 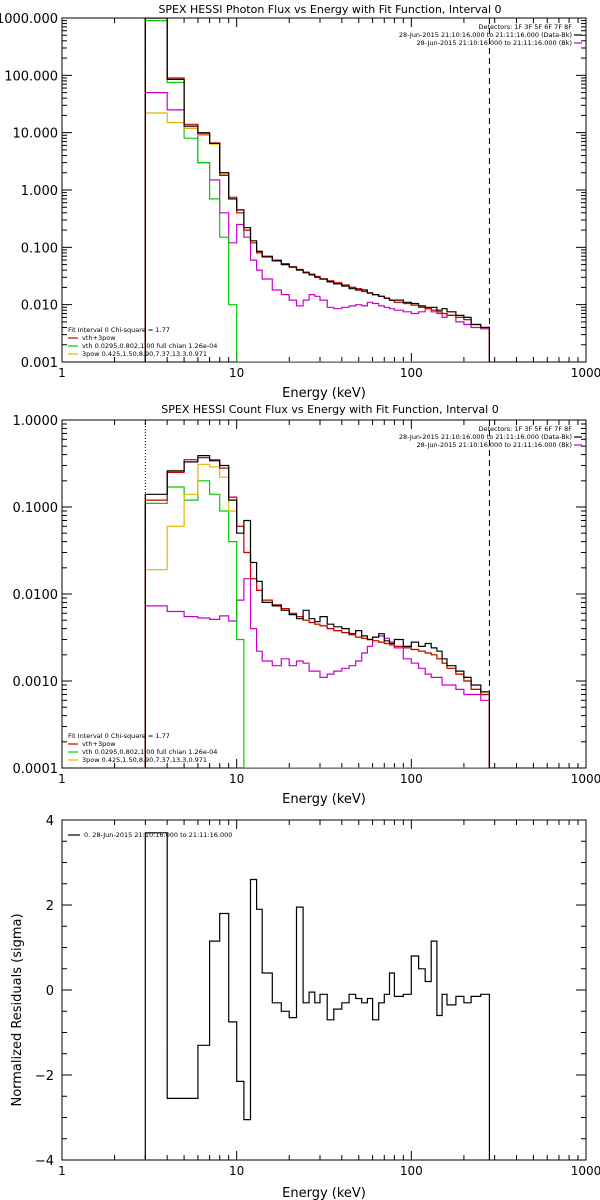 What do you see at coordinates (29, 19) in the screenshot?
I see `y-tick-label: 1000.000` at bounding box center [29, 19].